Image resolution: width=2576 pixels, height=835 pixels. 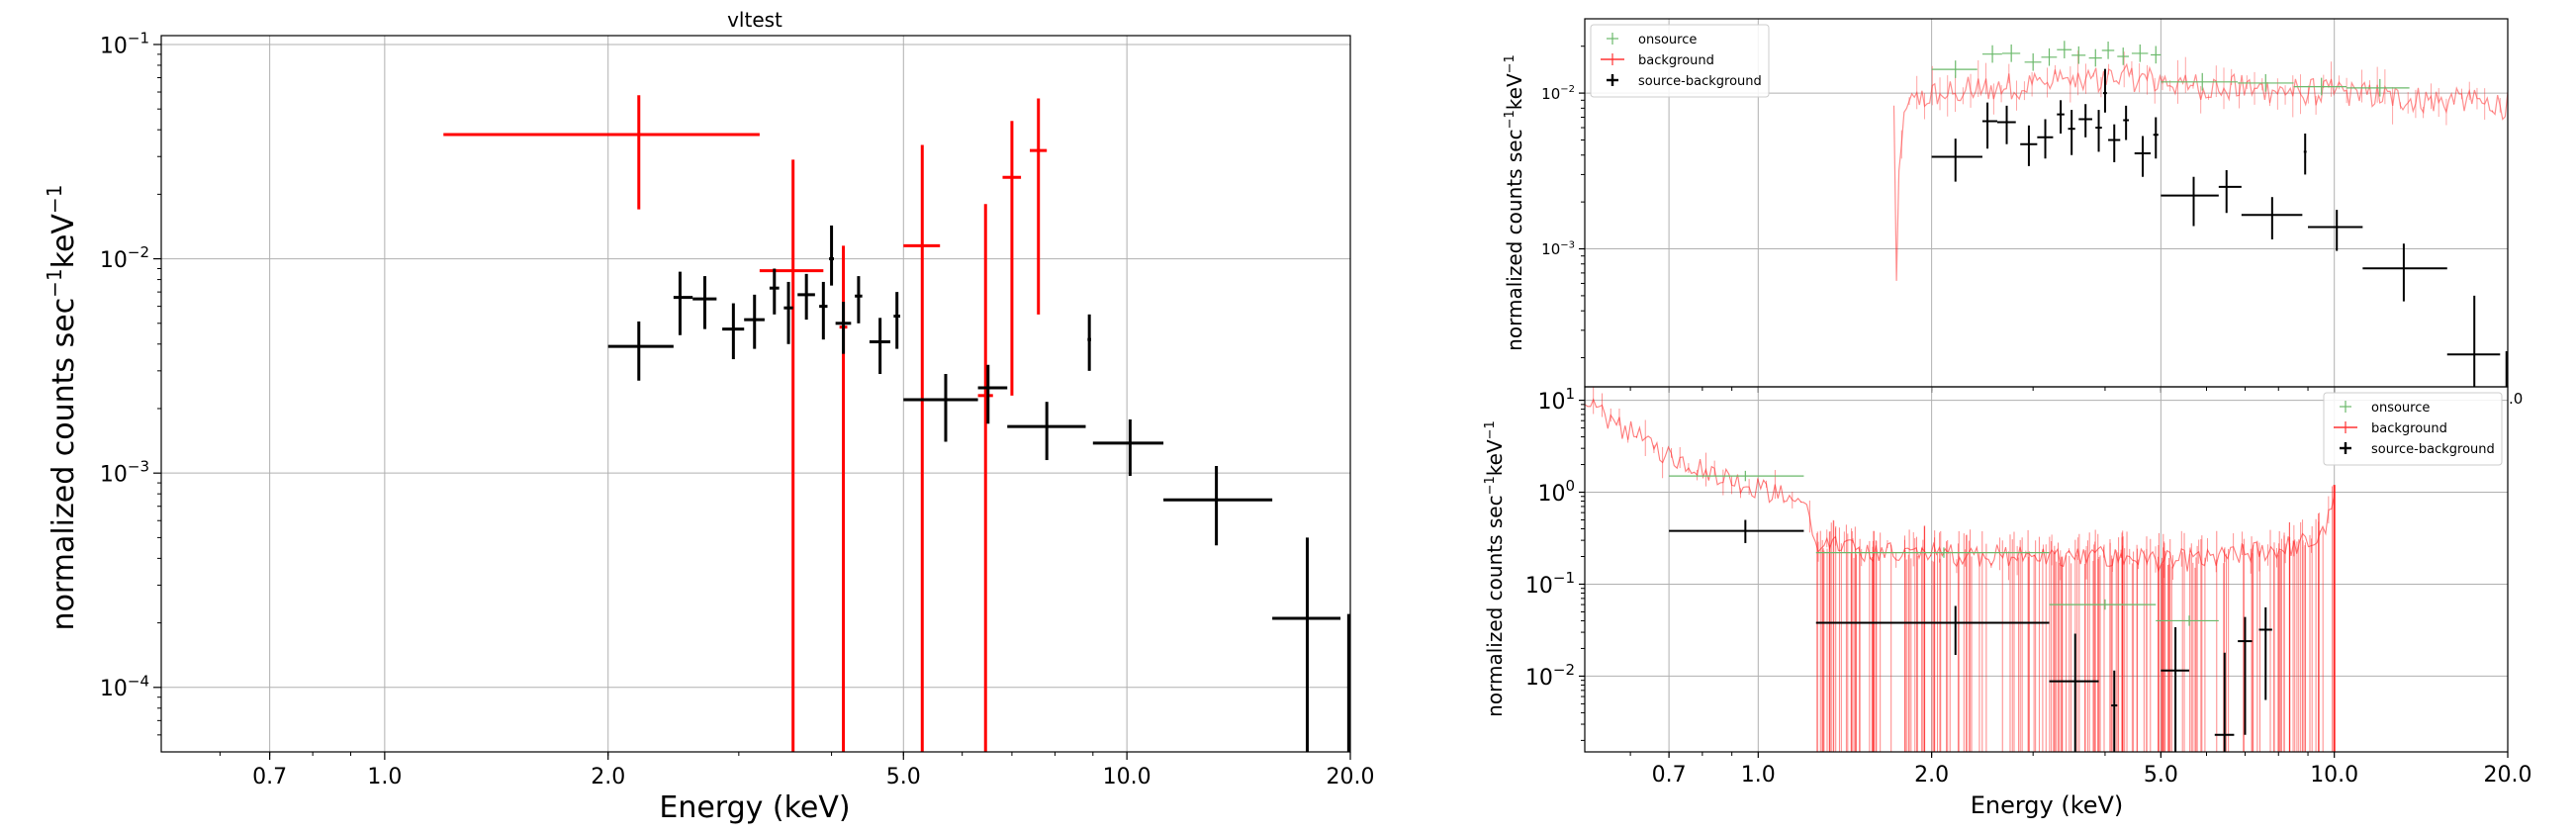 I want to click on left-y-axis-label-unit: keV, so click(x=63, y=241).